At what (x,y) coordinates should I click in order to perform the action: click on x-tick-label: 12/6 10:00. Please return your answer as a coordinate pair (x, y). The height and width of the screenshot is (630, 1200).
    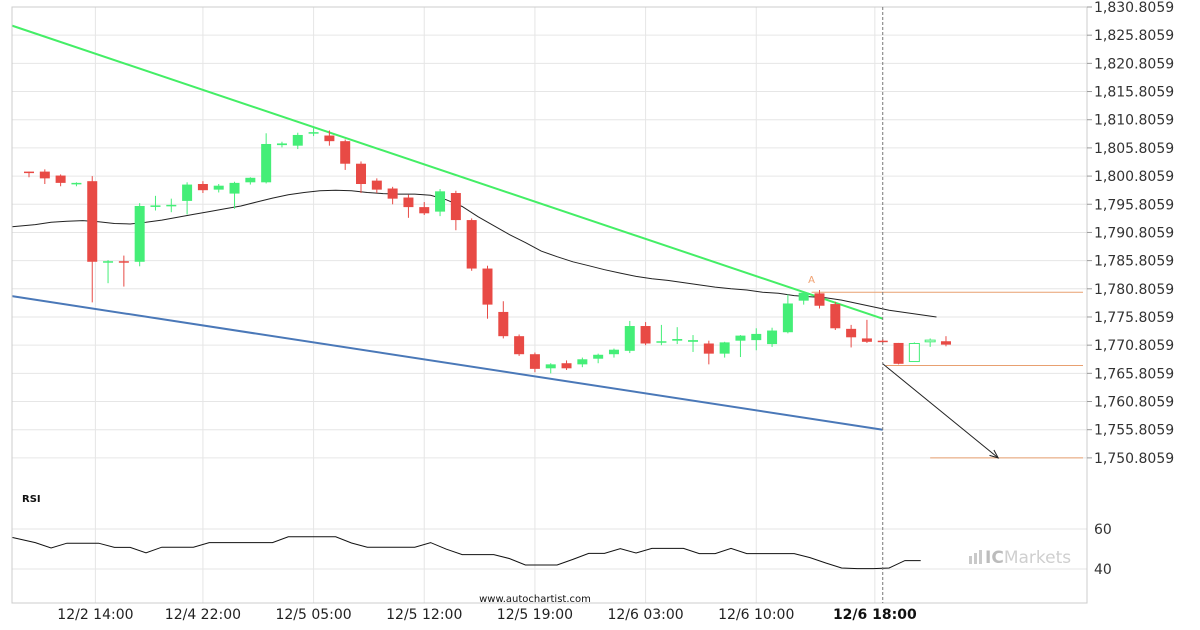
    Looking at the image, I should click on (756, 615).